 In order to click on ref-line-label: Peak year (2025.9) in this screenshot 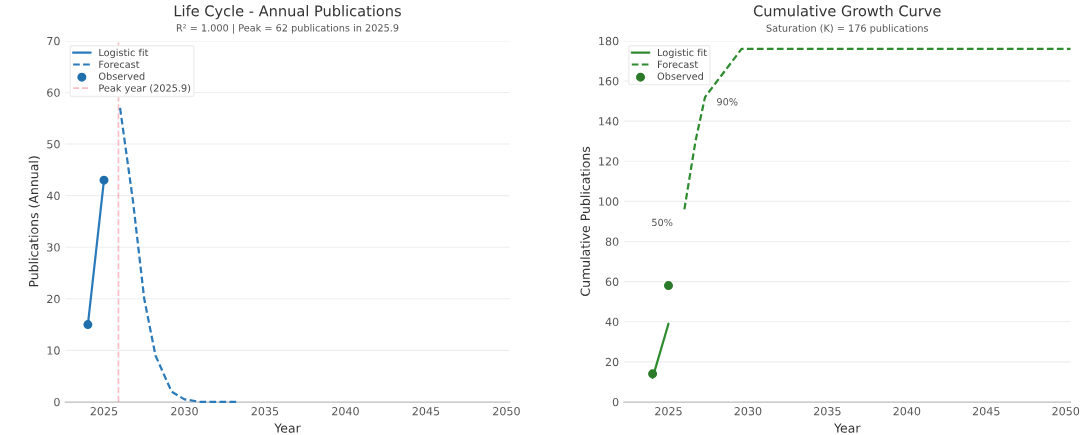, I will do `click(145, 89)`.